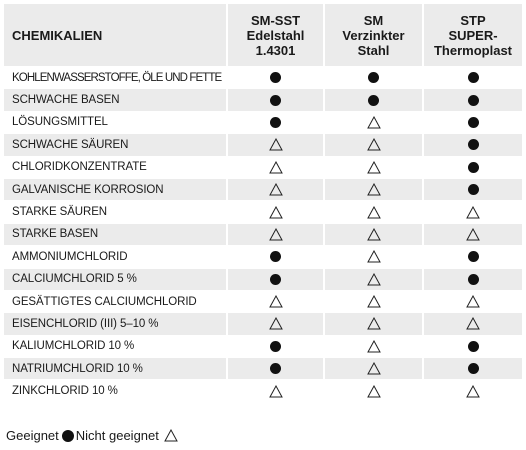 The height and width of the screenshot is (450, 526). Describe the element at coordinates (276, 35) in the screenshot. I see `header-sm-sst: SM-SST Edelstahl 1.4301` at that location.